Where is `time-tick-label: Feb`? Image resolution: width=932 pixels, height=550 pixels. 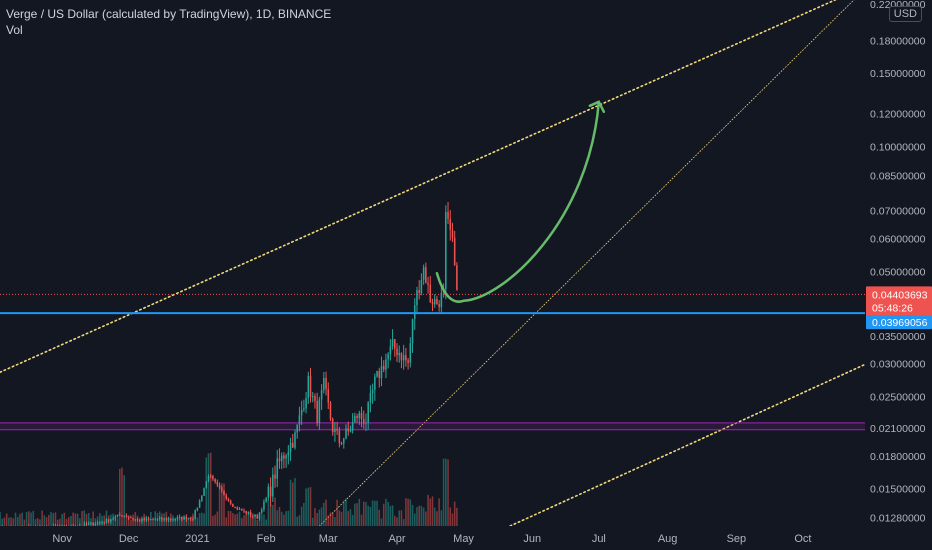
time-tick-label: Feb is located at coordinates (266, 539).